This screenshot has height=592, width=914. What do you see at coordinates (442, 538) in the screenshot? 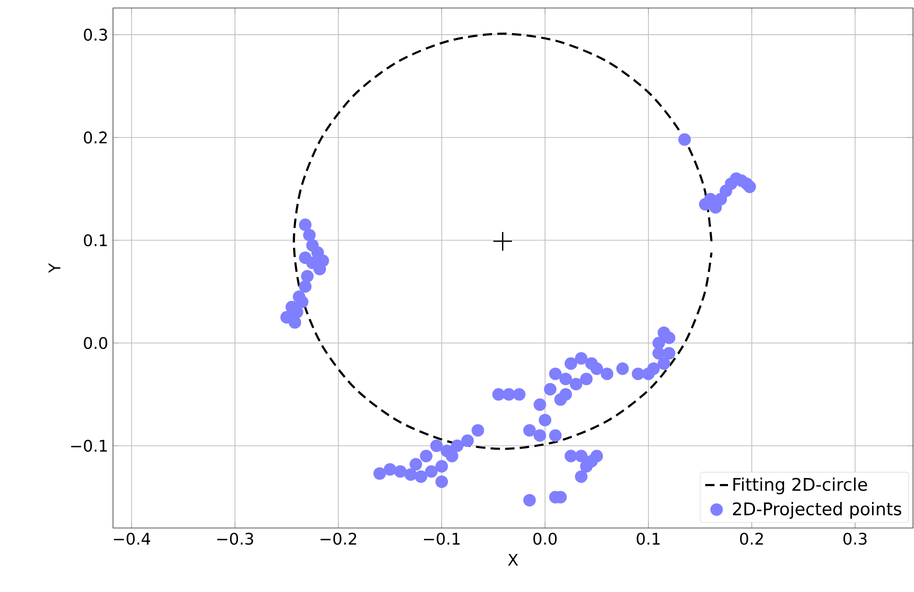
I see `x-tick-label: −0.1` at bounding box center [442, 538].